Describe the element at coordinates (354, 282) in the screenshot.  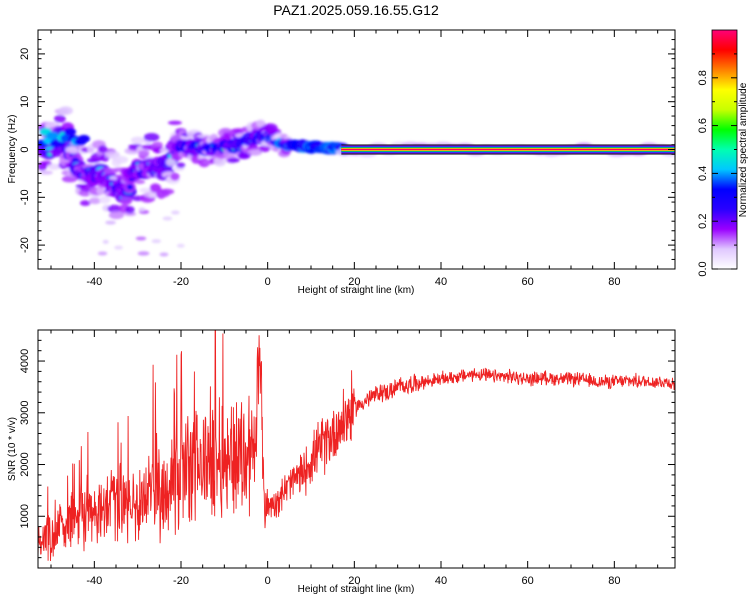
I see `spectrogram-x-tick-label: 20` at that location.